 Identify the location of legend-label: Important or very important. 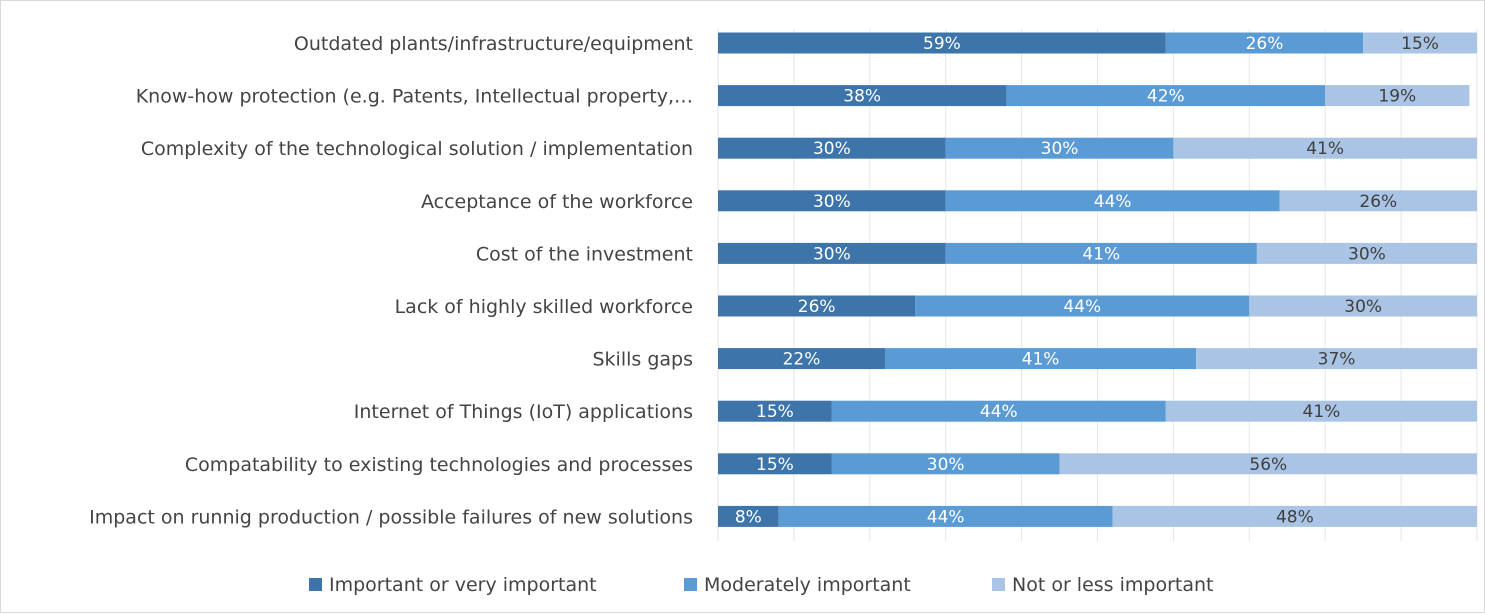
(463, 585).